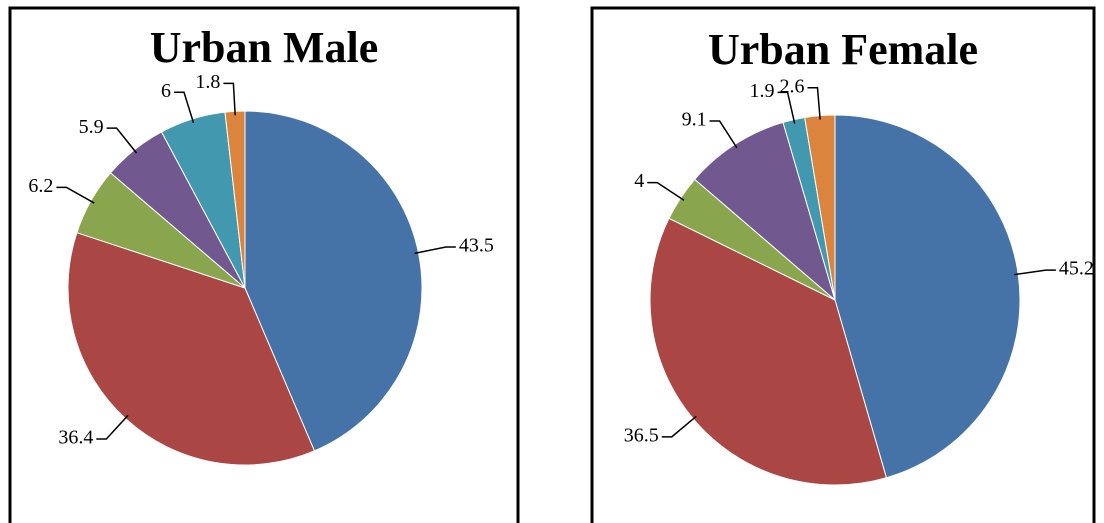 The image size is (1104, 523). What do you see at coordinates (641, 435) in the screenshot?
I see `data-label: 36.5` at bounding box center [641, 435].